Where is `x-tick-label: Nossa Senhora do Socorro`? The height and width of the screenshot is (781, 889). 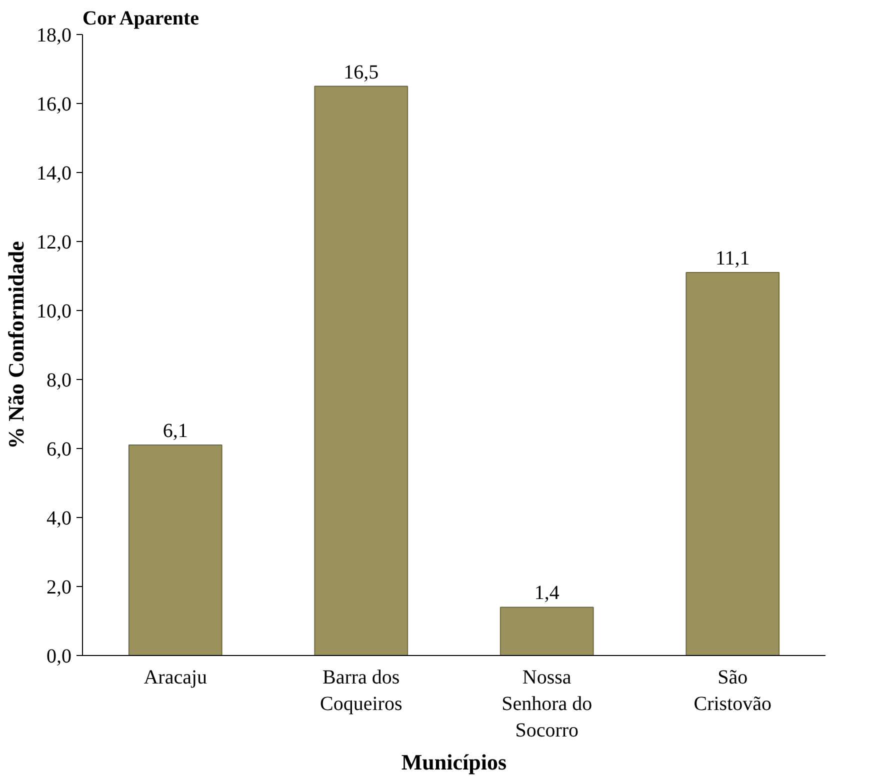 x-tick-label: Nossa Senhora do Socorro is located at coordinates (547, 704).